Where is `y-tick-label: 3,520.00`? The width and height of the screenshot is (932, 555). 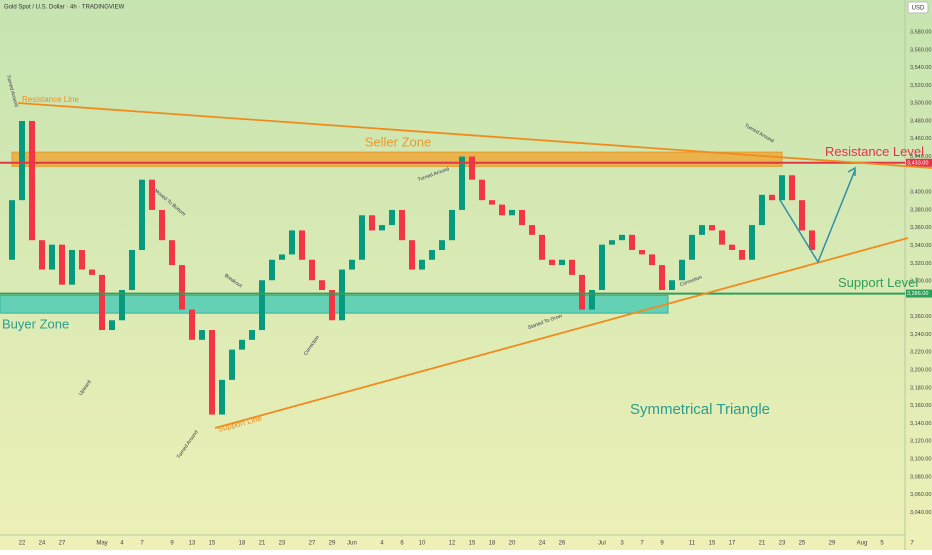 y-tick-label: 3,520.00 is located at coordinates (920, 86).